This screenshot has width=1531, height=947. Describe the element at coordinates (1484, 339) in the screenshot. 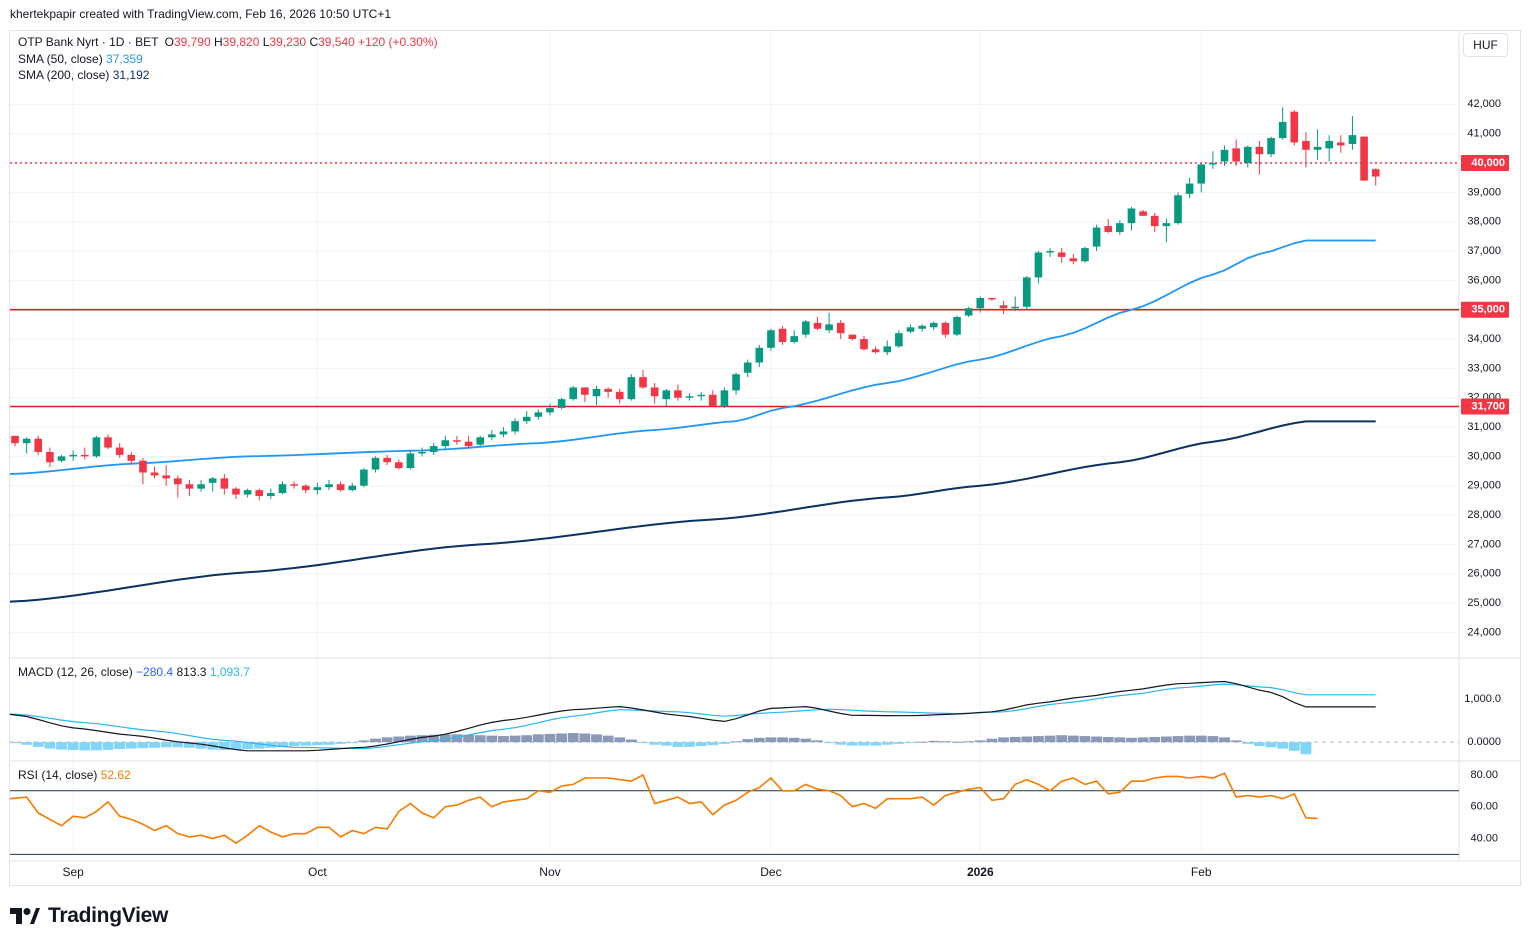

I see `price-axis-label: 34,000` at that location.